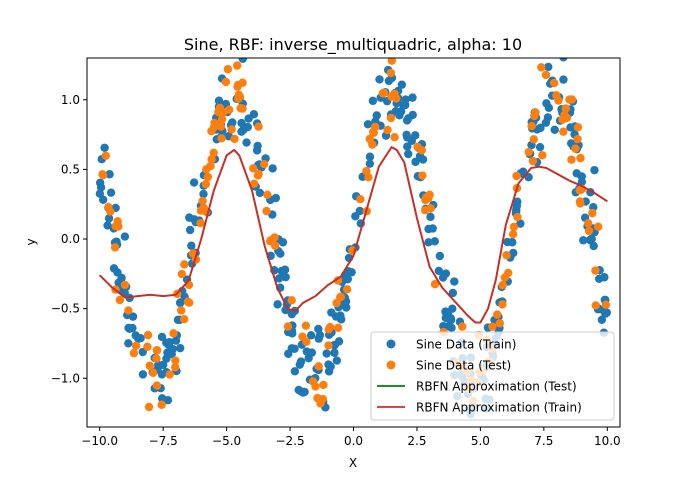 This screenshot has height=480, width=690. I want to click on legend-marker, so click(391, 365).